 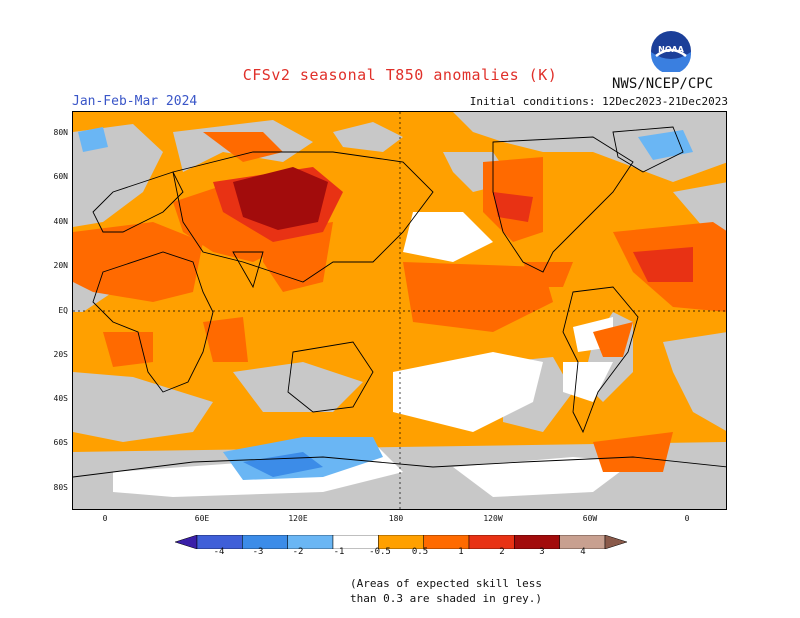 What do you see at coordinates (135, 101) in the screenshot?
I see `season-label: Jan-Feb-Mar 2024` at bounding box center [135, 101].